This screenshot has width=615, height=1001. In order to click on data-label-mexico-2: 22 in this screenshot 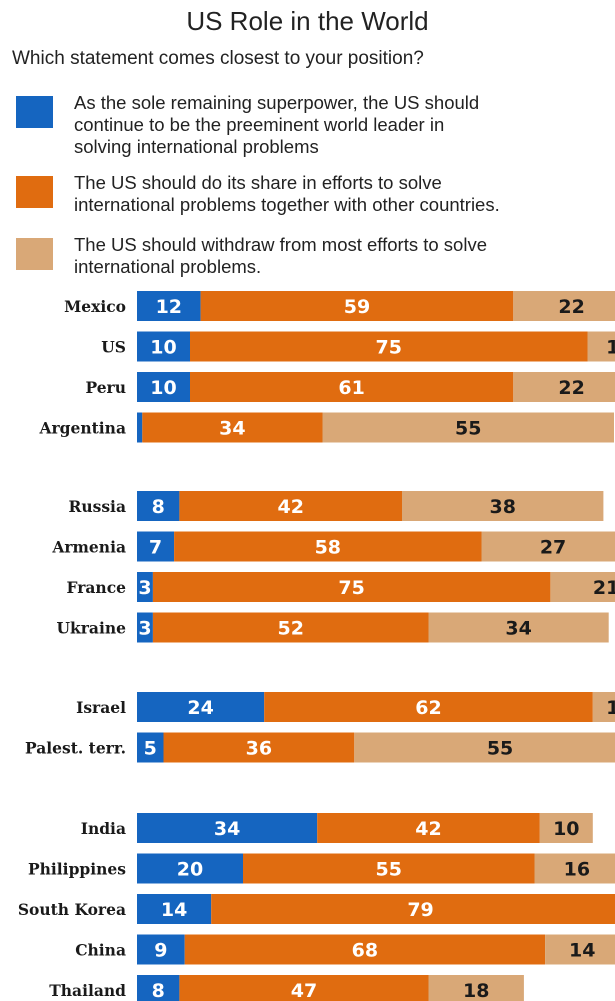, I will do `click(571, 307)`.